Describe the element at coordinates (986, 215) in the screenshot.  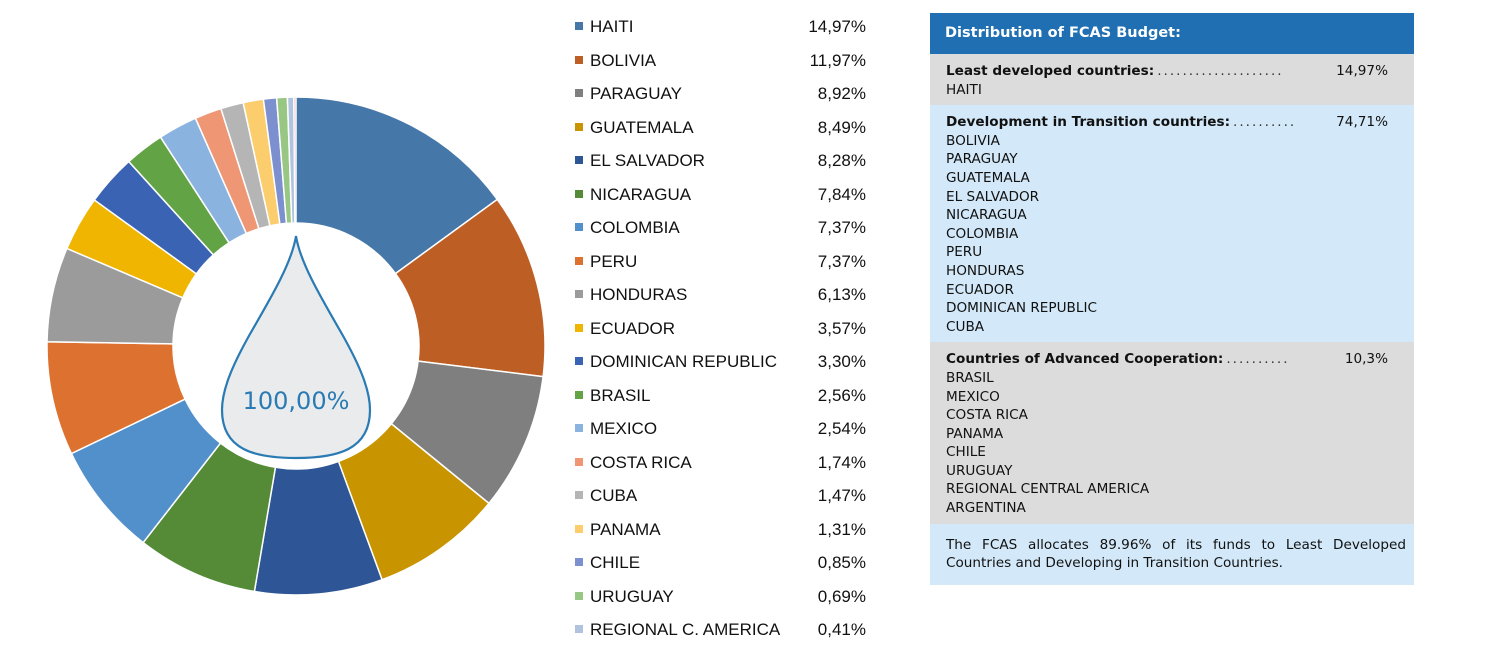
I see `country-item: NICARAGUA` at that location.